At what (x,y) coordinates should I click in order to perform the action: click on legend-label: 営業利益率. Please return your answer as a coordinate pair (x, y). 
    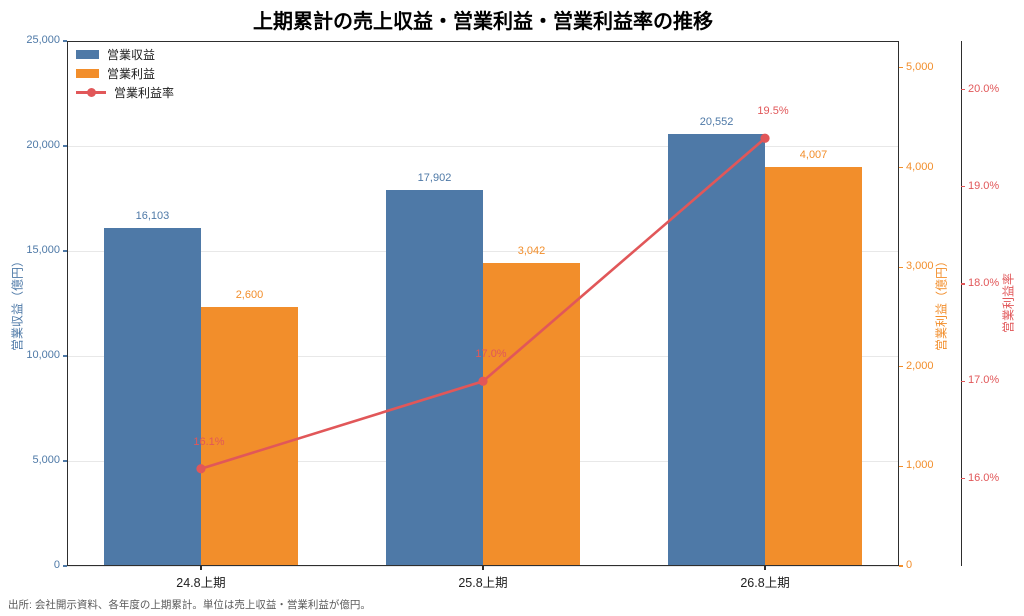
    Looking at the image, I should click on (144, 93).